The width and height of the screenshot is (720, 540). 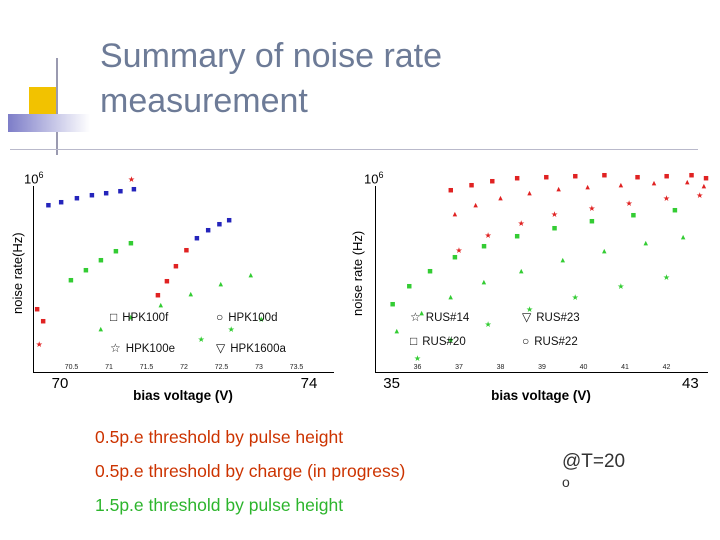 What do you see at coordinates (57, 106) in the screenshot?
I see `decor-vertical-line` at bounding box center [57, 106].